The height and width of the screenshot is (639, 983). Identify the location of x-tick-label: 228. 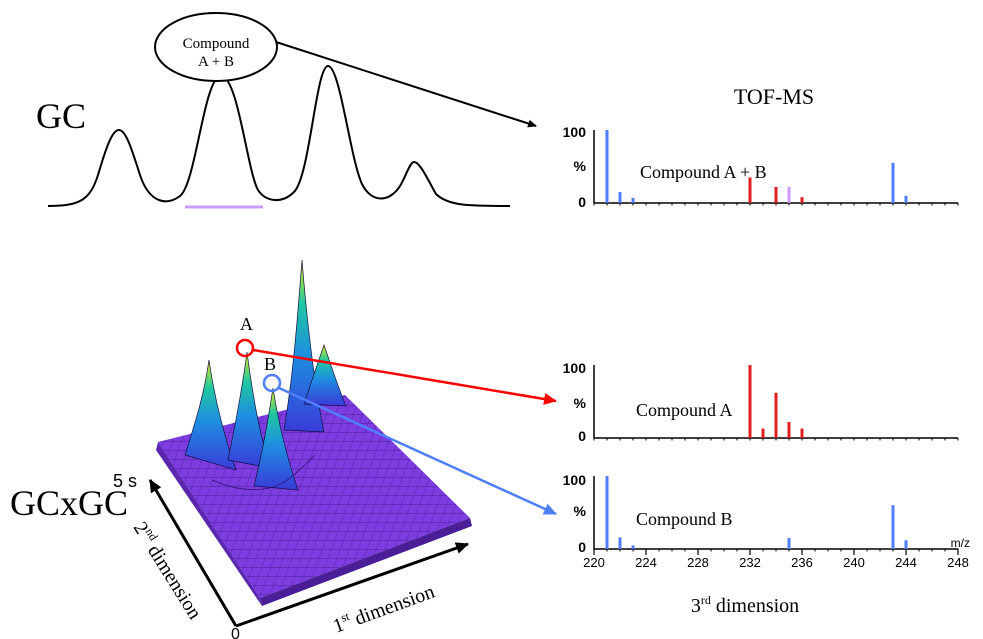
(698, 562).